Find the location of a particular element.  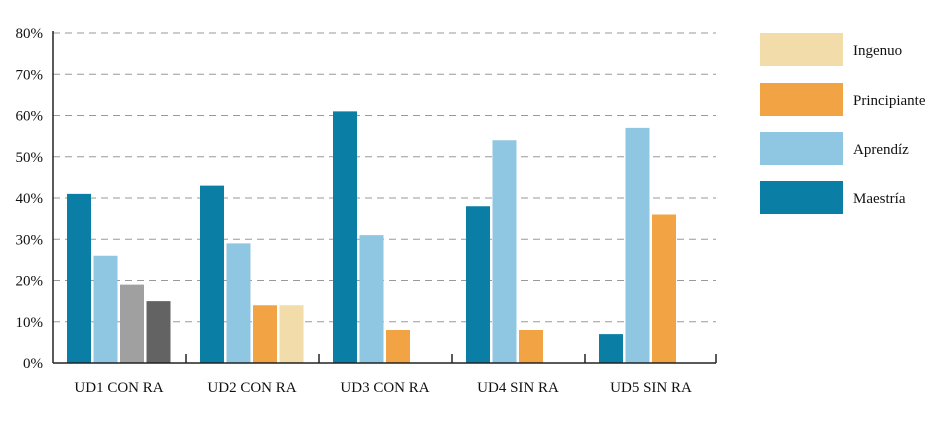

x-category-label: UD5 SIN RA is located at coordinates (651, 388).